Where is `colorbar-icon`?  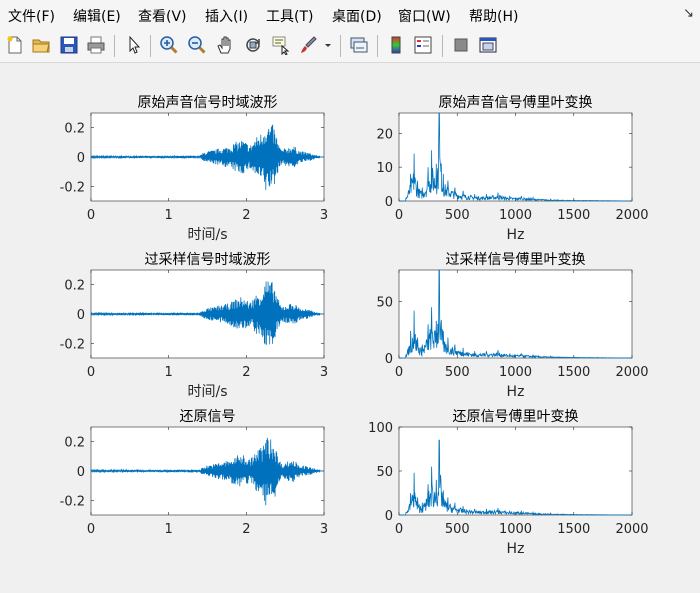 colorbar-icon is located at coordinates (396, 45).